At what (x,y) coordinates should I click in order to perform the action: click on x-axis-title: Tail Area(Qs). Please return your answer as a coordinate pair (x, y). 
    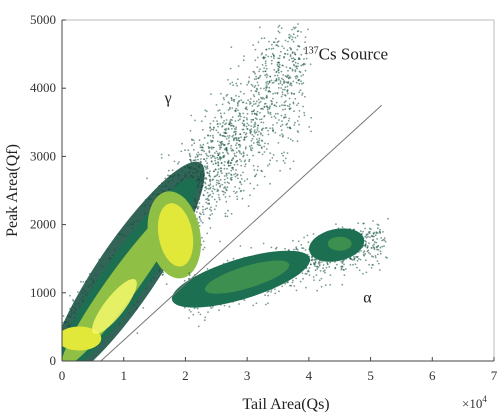
    Looking at the image, I should click on (285, 404).